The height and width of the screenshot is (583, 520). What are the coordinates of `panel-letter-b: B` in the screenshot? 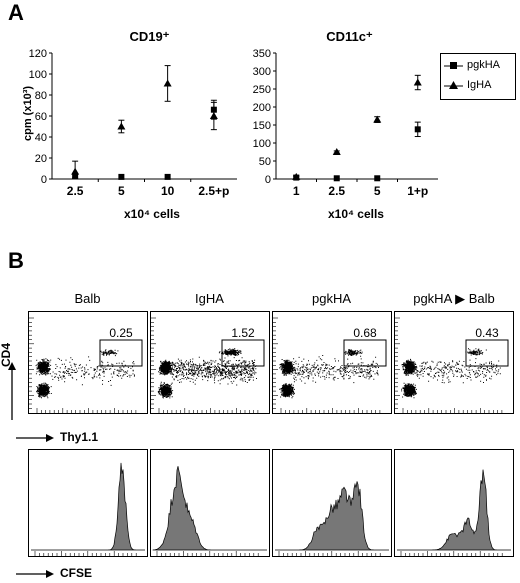 It's located at (16, 260).